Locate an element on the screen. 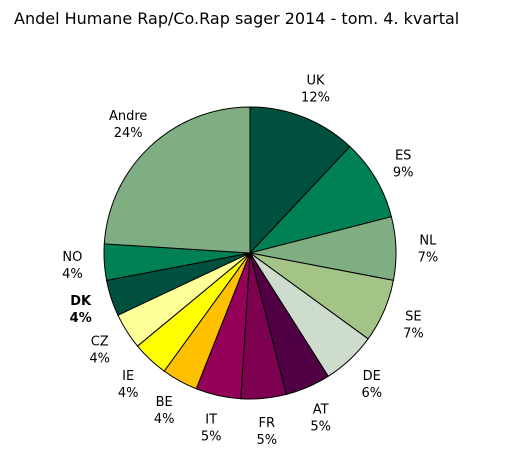 Image resolution: width=528 pixels, height=466 pixels. slice-label-se: SE 7% is located at coordinates (413, 326).